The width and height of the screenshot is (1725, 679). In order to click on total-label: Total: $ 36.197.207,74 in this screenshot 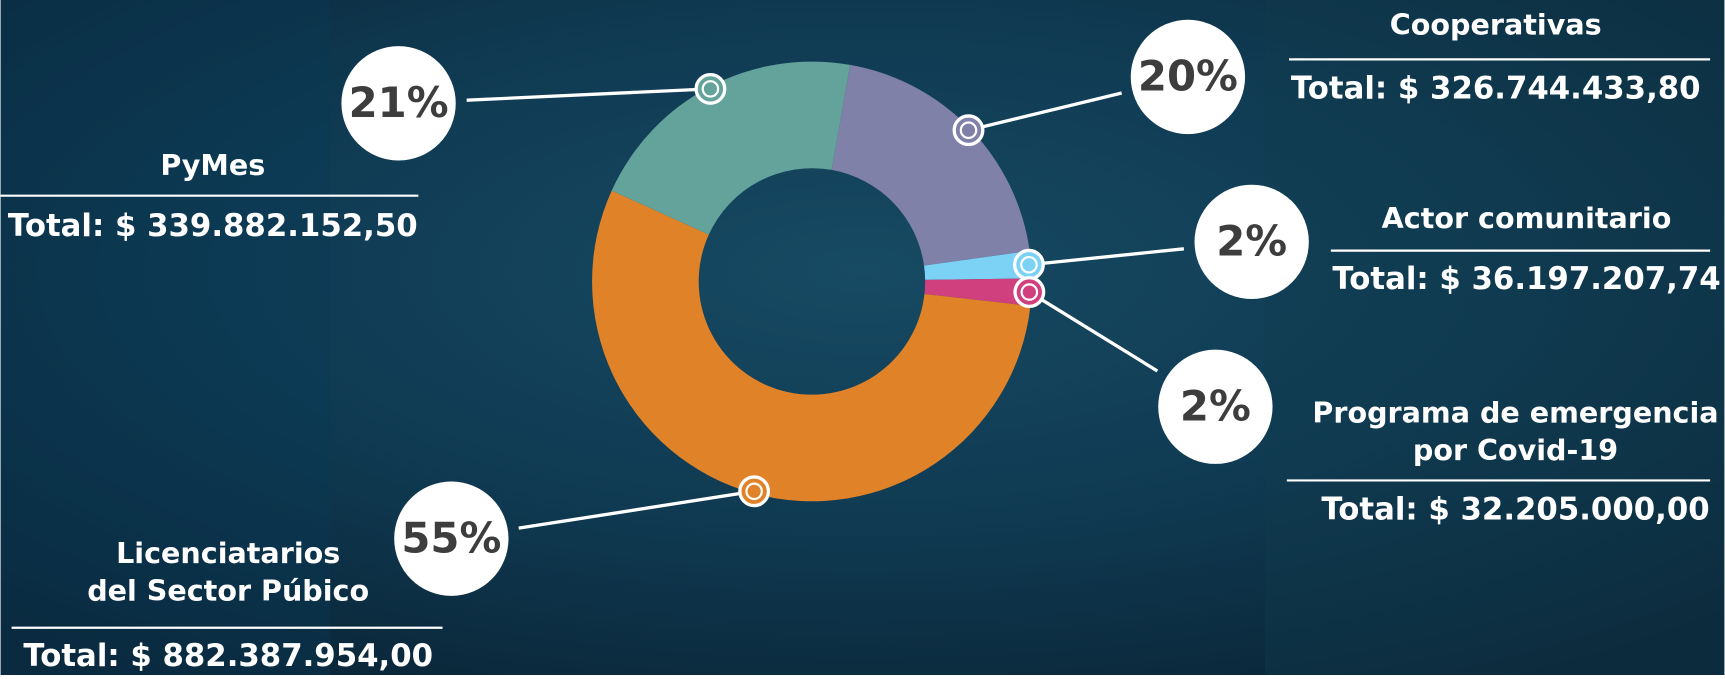, I will do `click(1526, 279)`.